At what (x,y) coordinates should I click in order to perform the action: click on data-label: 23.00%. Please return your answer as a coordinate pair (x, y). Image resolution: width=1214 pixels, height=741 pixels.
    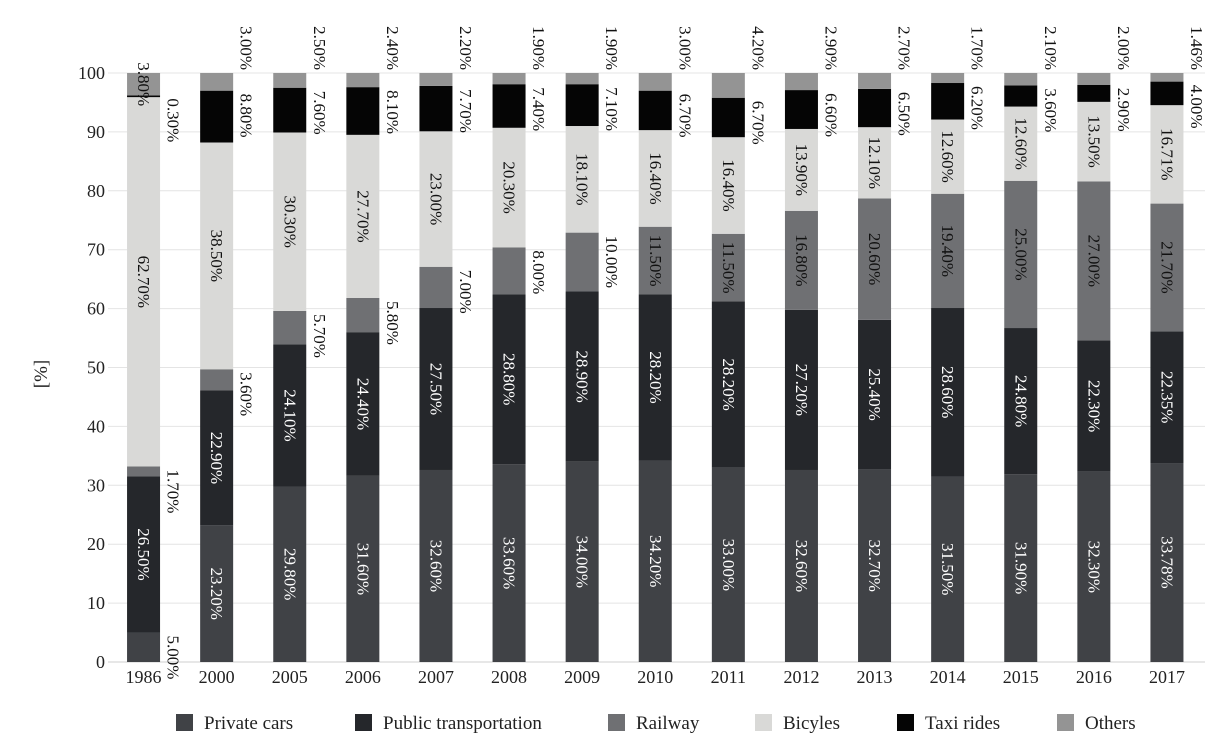
    Looking at the image, I should click on (435, 199).